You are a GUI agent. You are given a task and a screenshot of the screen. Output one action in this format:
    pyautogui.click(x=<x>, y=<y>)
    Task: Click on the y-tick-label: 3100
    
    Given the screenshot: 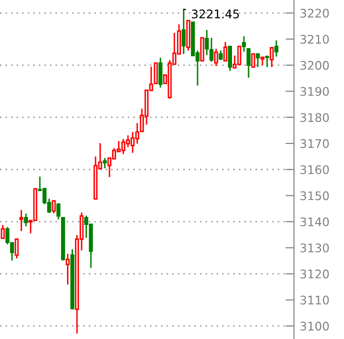 What is the action you would take?
    pyautogui.click(x=314, y=326)
    